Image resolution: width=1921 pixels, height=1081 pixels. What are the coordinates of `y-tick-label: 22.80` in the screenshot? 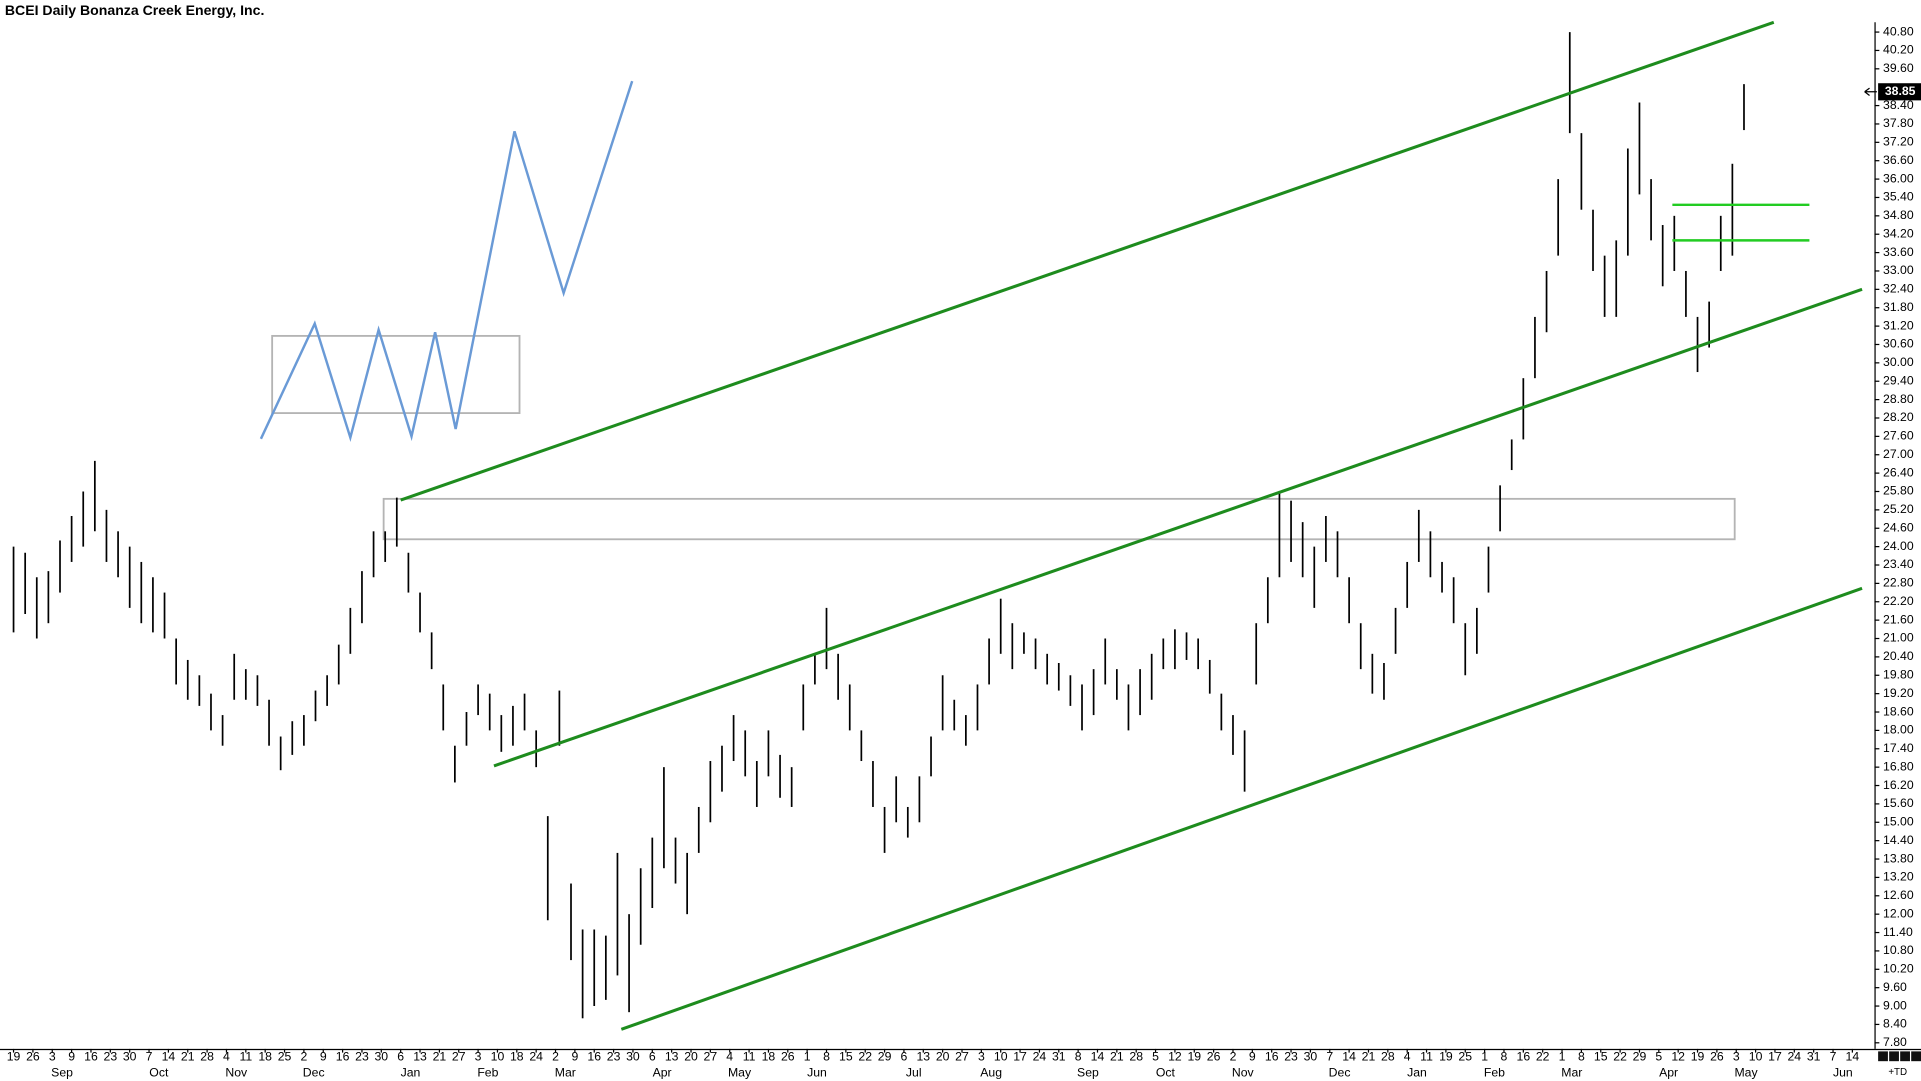 It's located at (1898, 583).